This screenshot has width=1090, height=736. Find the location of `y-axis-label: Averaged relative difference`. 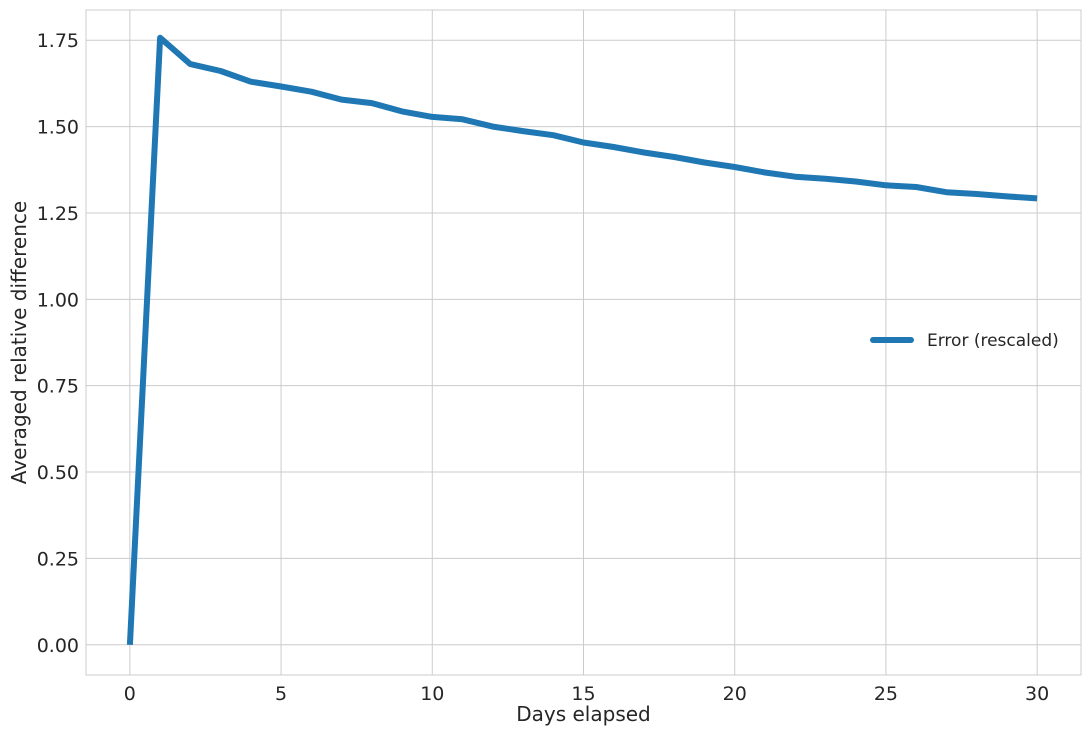

y-axis-label: Averaged relative difference is located at coordinates (19, 342).